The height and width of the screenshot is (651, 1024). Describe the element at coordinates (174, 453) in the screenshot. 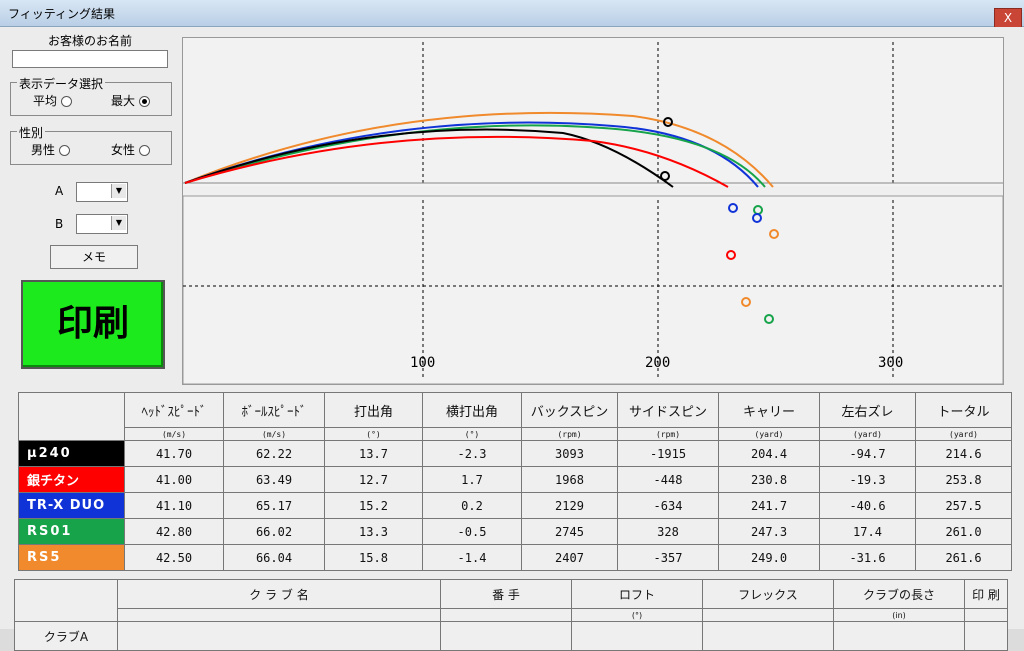

I see `table-cell: 41.70` at that location.